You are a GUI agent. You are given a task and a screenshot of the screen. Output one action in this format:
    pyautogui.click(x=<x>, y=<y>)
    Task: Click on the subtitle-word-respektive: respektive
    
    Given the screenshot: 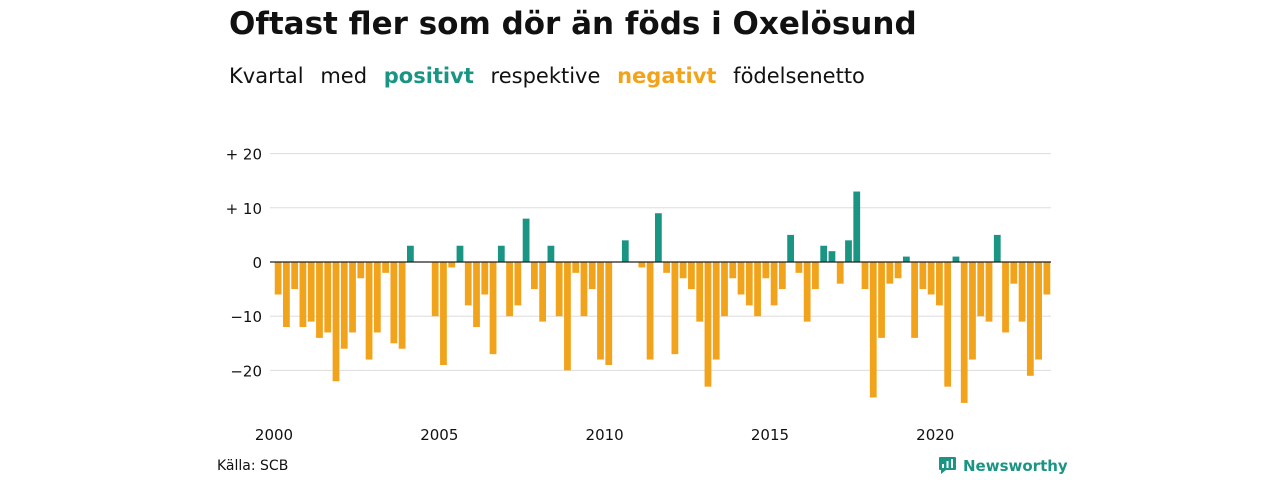 What is the action you would take?
    pyautogui.click(x=545, y=76)
    